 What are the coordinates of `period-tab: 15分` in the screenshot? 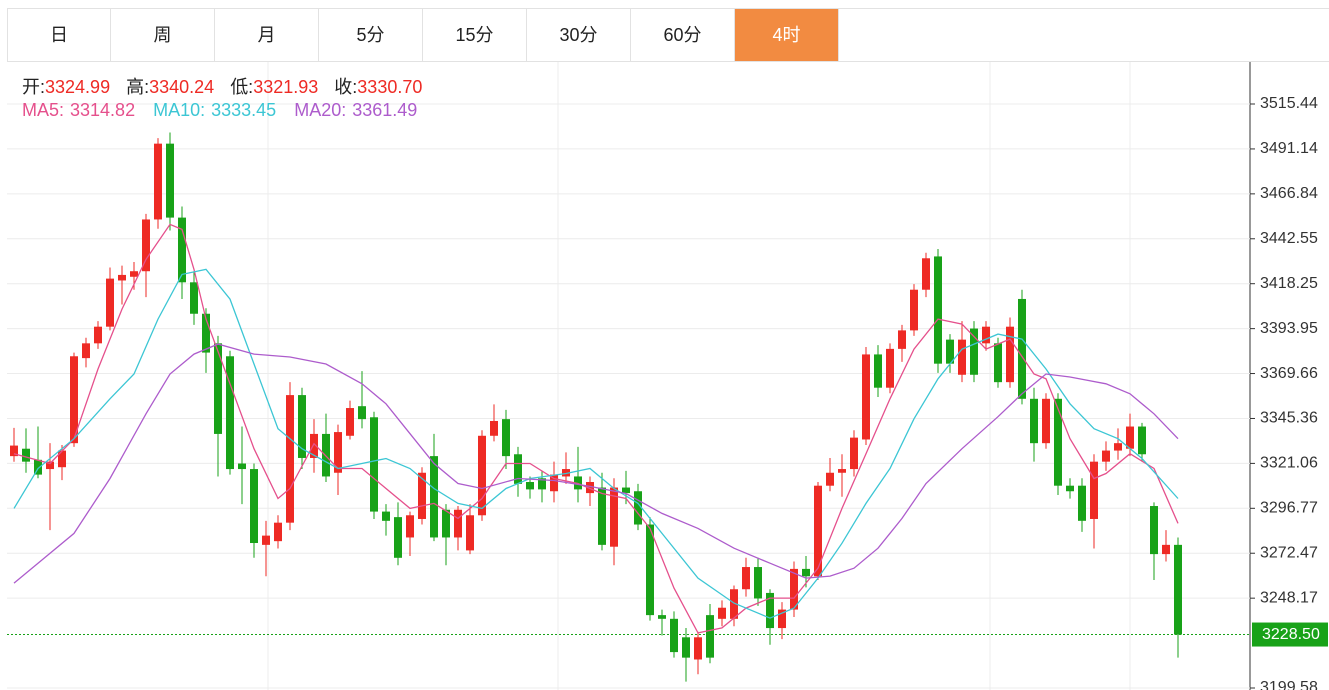 It's located at (475, 35).